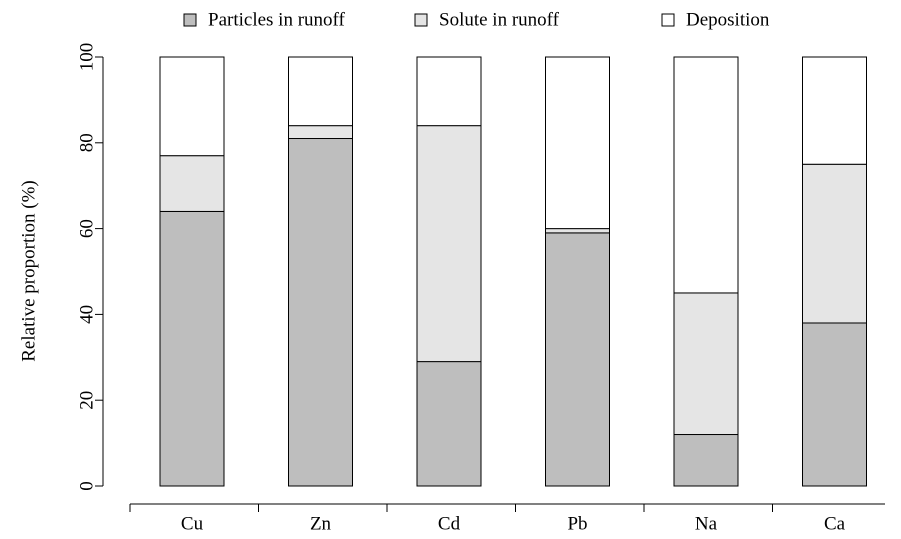  What do you see at coordinates (499, 19) in the screenshot?
I see `legend-label: Solute in runoff` at bounding box center [499, 19].